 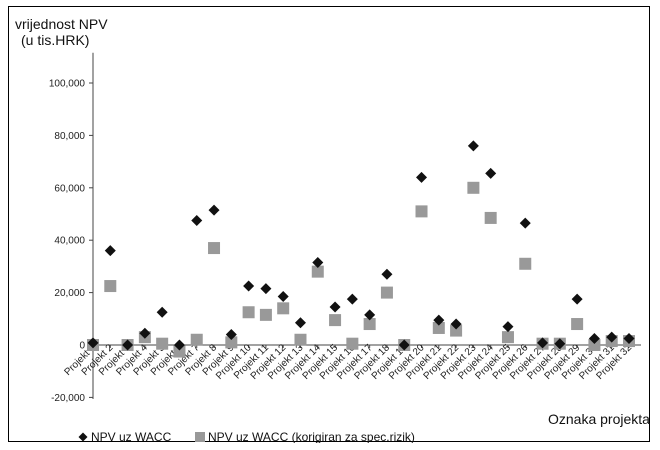 I want to click on x-axis-label: Oznaka projekta, so click(x=599, y=419).